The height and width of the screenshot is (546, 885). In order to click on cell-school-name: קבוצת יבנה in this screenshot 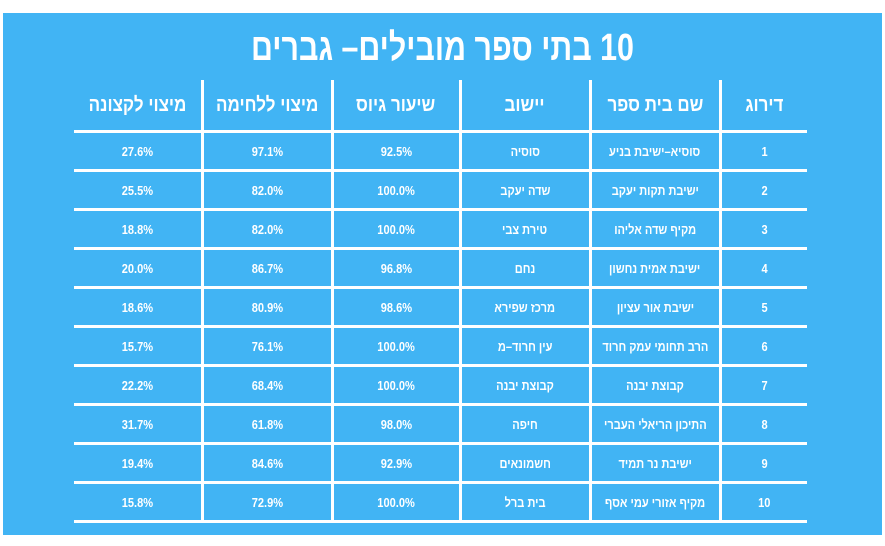, I will do `click(654, 385)`.